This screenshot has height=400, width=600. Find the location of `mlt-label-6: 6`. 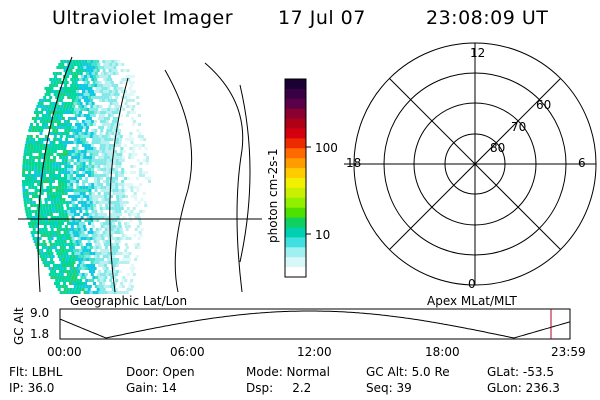

mlt-label-6: 6 is located at coordinates (582, 163).